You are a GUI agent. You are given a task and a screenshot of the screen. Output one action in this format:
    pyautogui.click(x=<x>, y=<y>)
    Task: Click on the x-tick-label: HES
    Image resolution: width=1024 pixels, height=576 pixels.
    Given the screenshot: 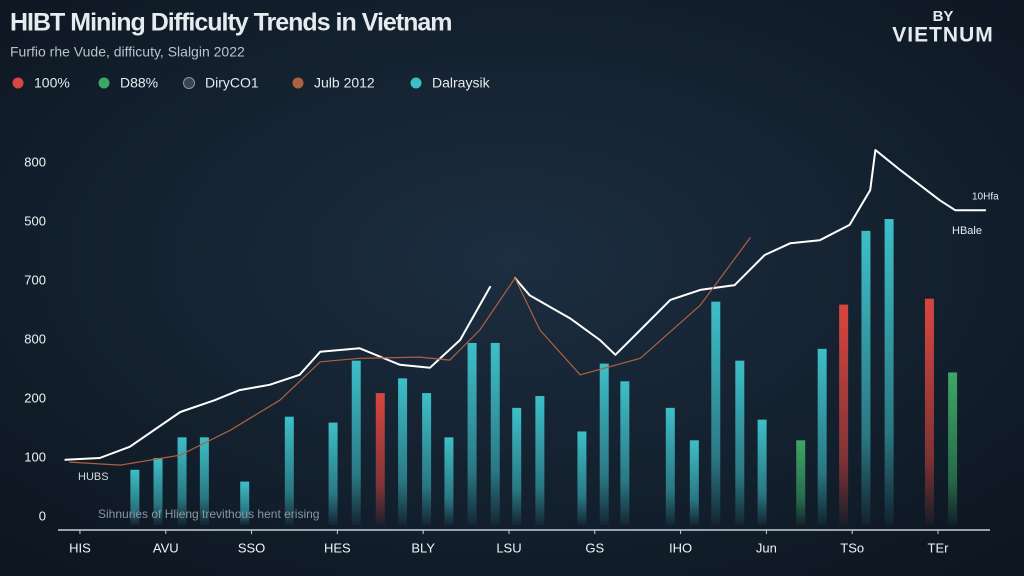 What is the action you would take?
    pyautogui.click(x=337, y=547)
    